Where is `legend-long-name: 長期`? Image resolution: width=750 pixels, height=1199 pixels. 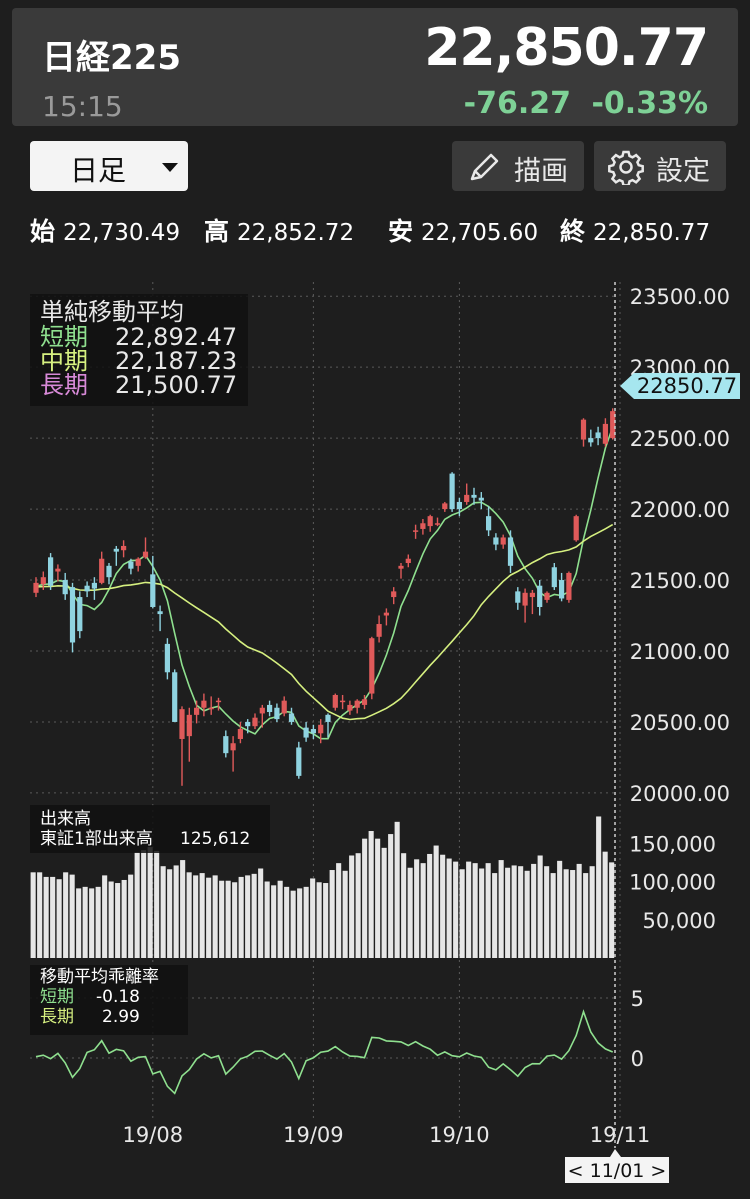 legend-long-name: 長期 is located at coordinates (64, 385).